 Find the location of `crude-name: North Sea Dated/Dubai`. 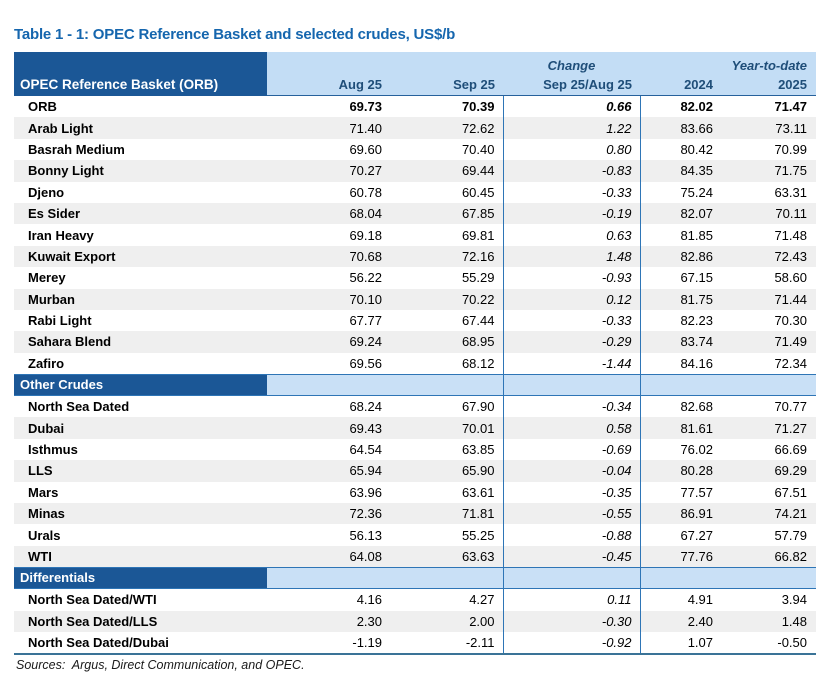

crude-name: North Sea Dated/Dubai is located at coordinates (98, 643).